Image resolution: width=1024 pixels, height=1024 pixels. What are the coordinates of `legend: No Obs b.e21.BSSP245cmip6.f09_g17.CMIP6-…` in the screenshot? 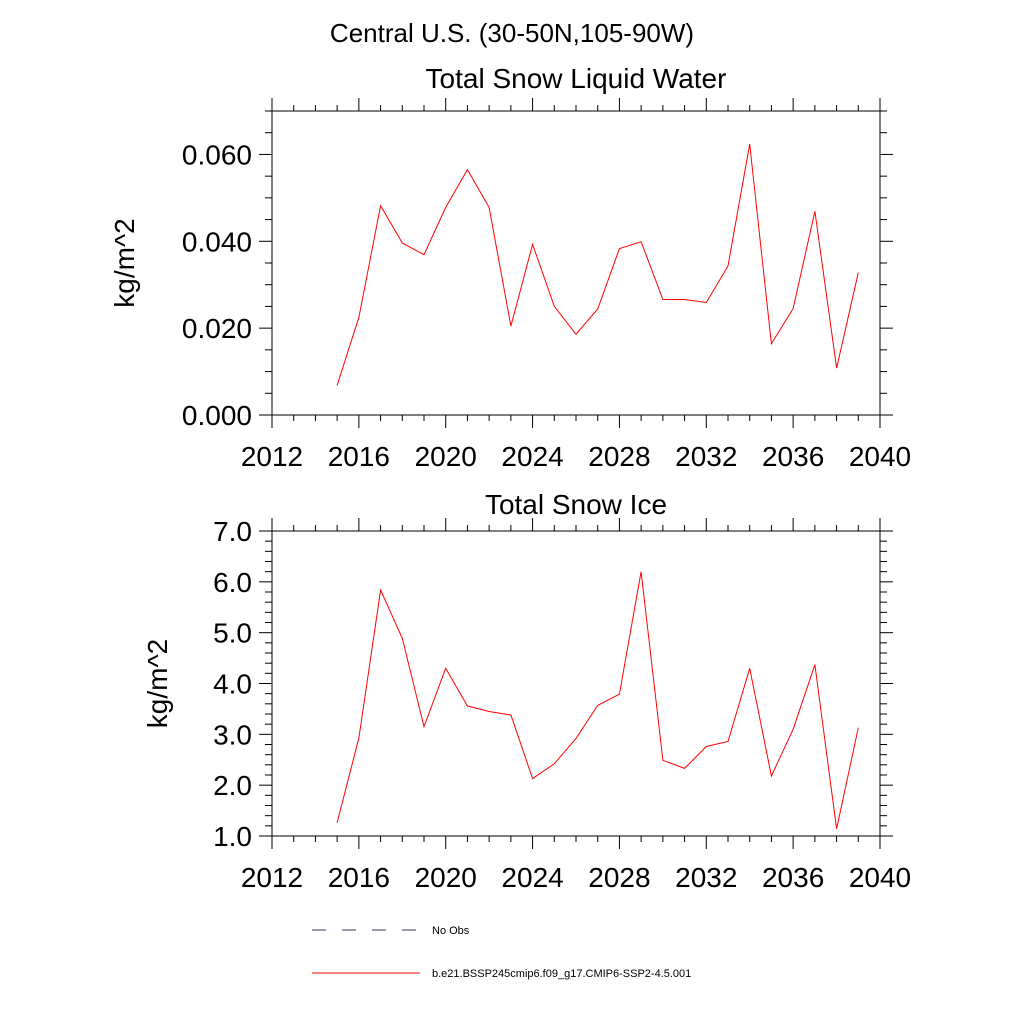 It's located at (501, 952).